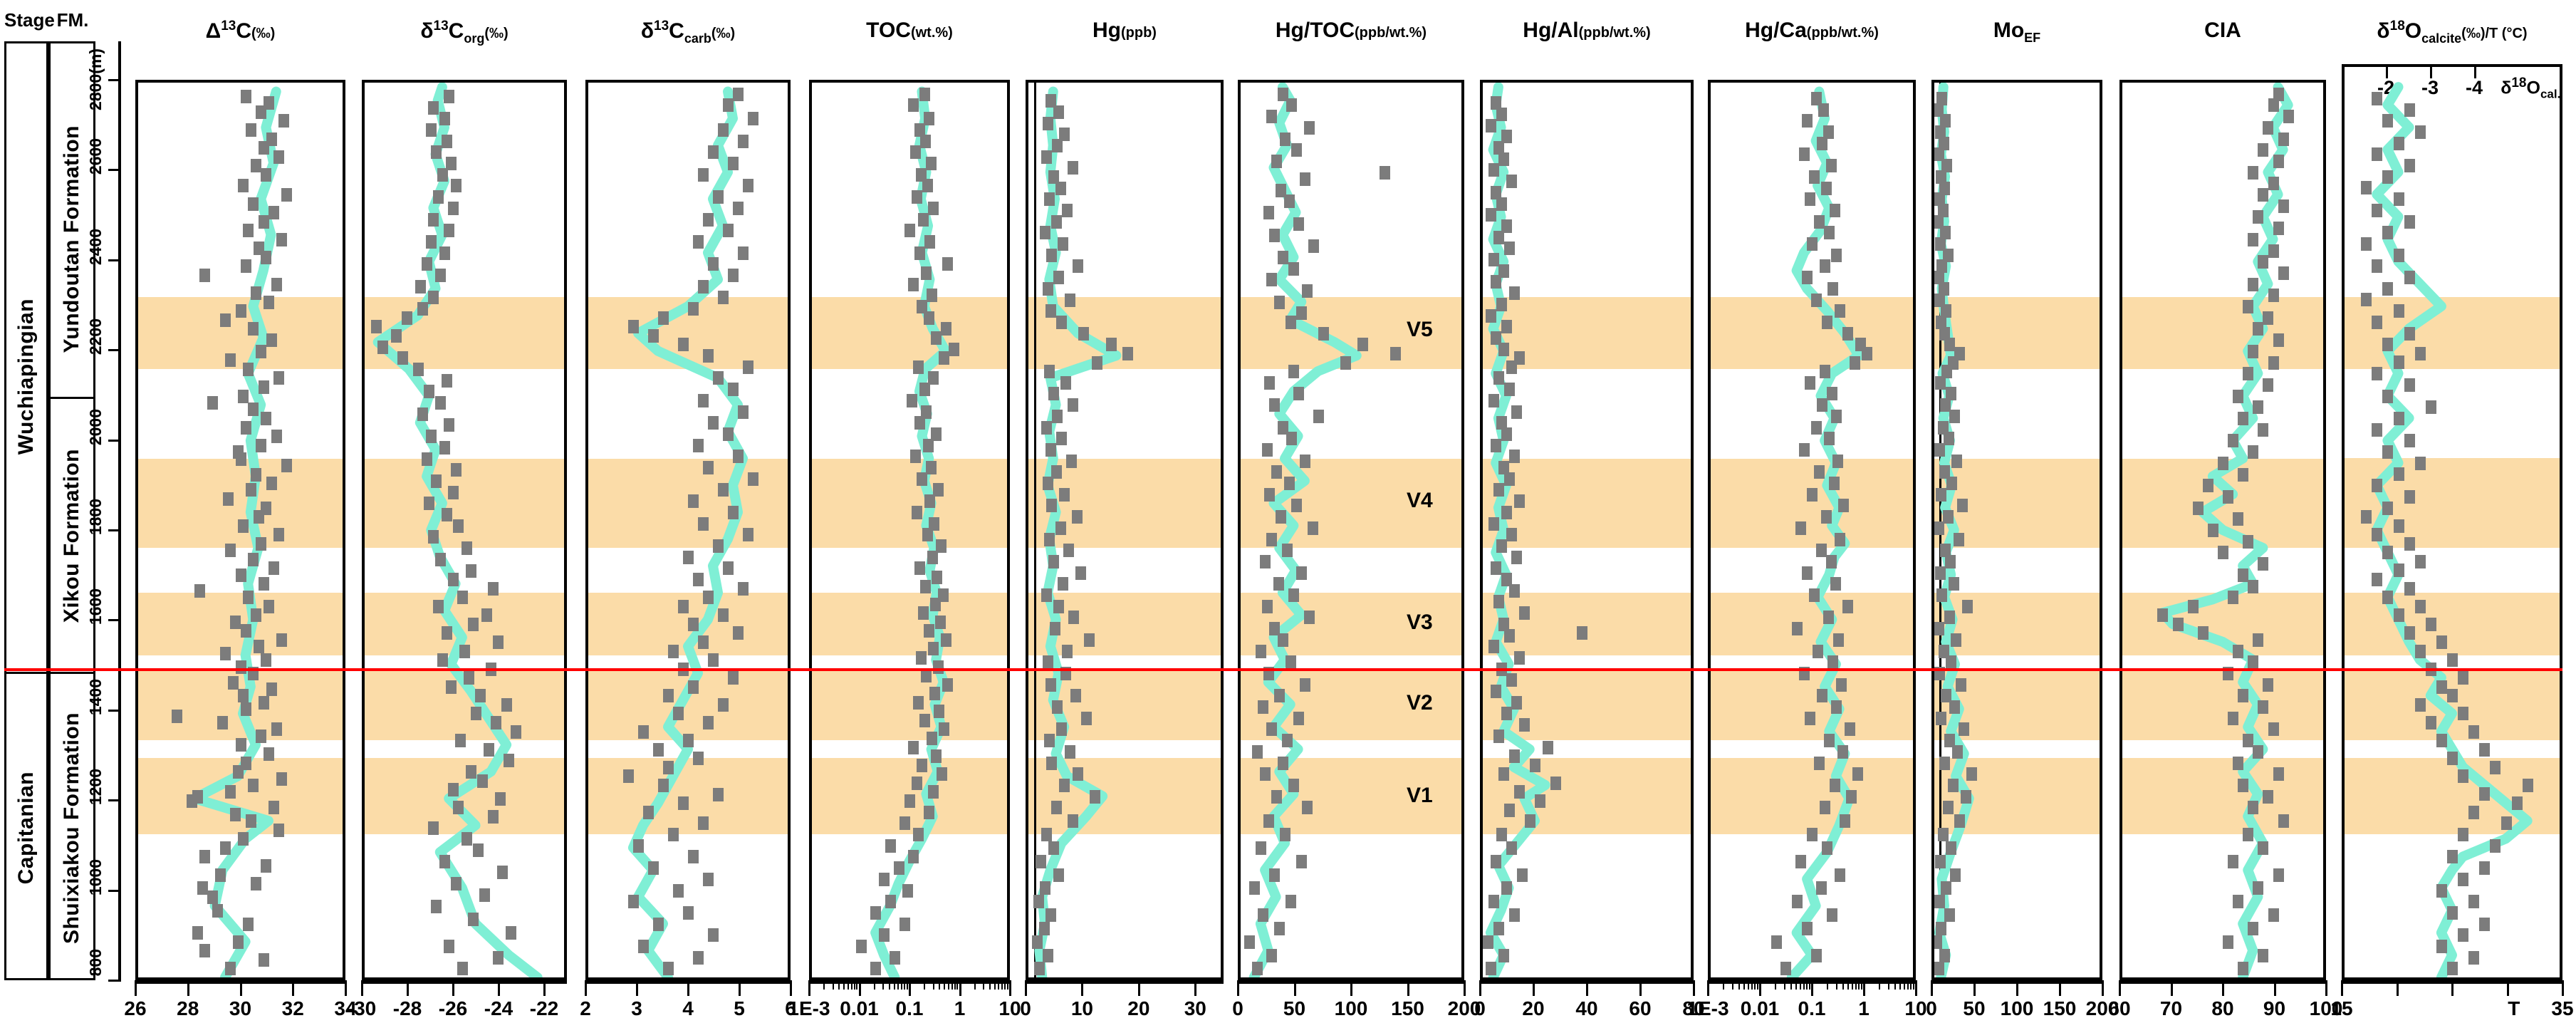 The width and height of the screenshot is (2576, 1023). I want to click on plot-panel-delta13Corg, so click(464, 530).